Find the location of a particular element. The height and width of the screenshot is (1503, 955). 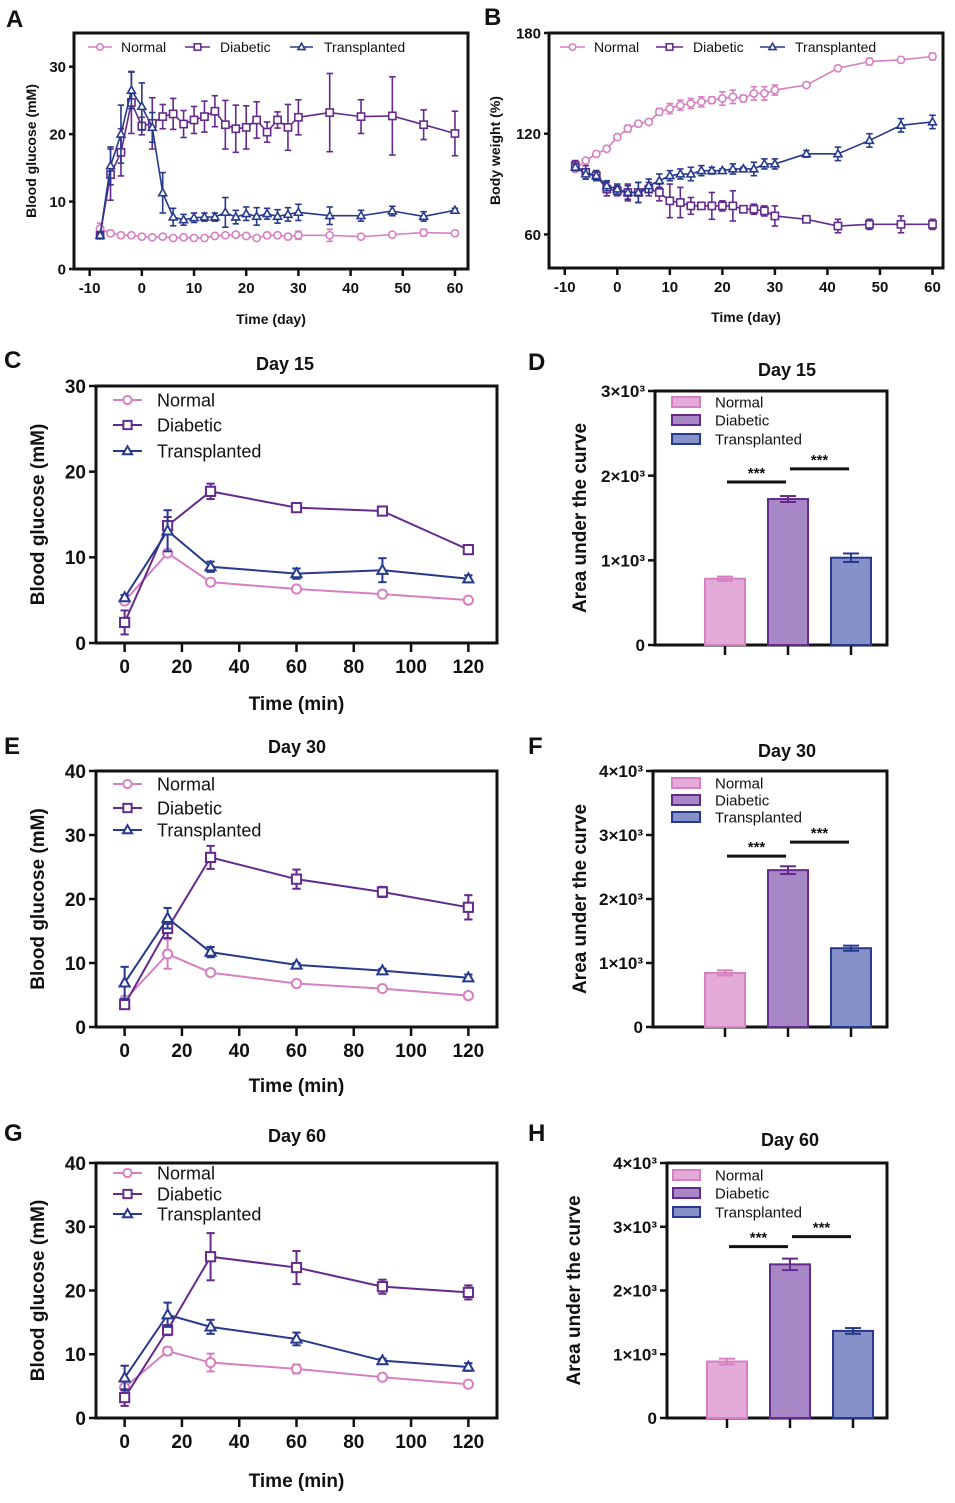

y-tick-label: 2×10³ is located at coordinates (635, 1291).